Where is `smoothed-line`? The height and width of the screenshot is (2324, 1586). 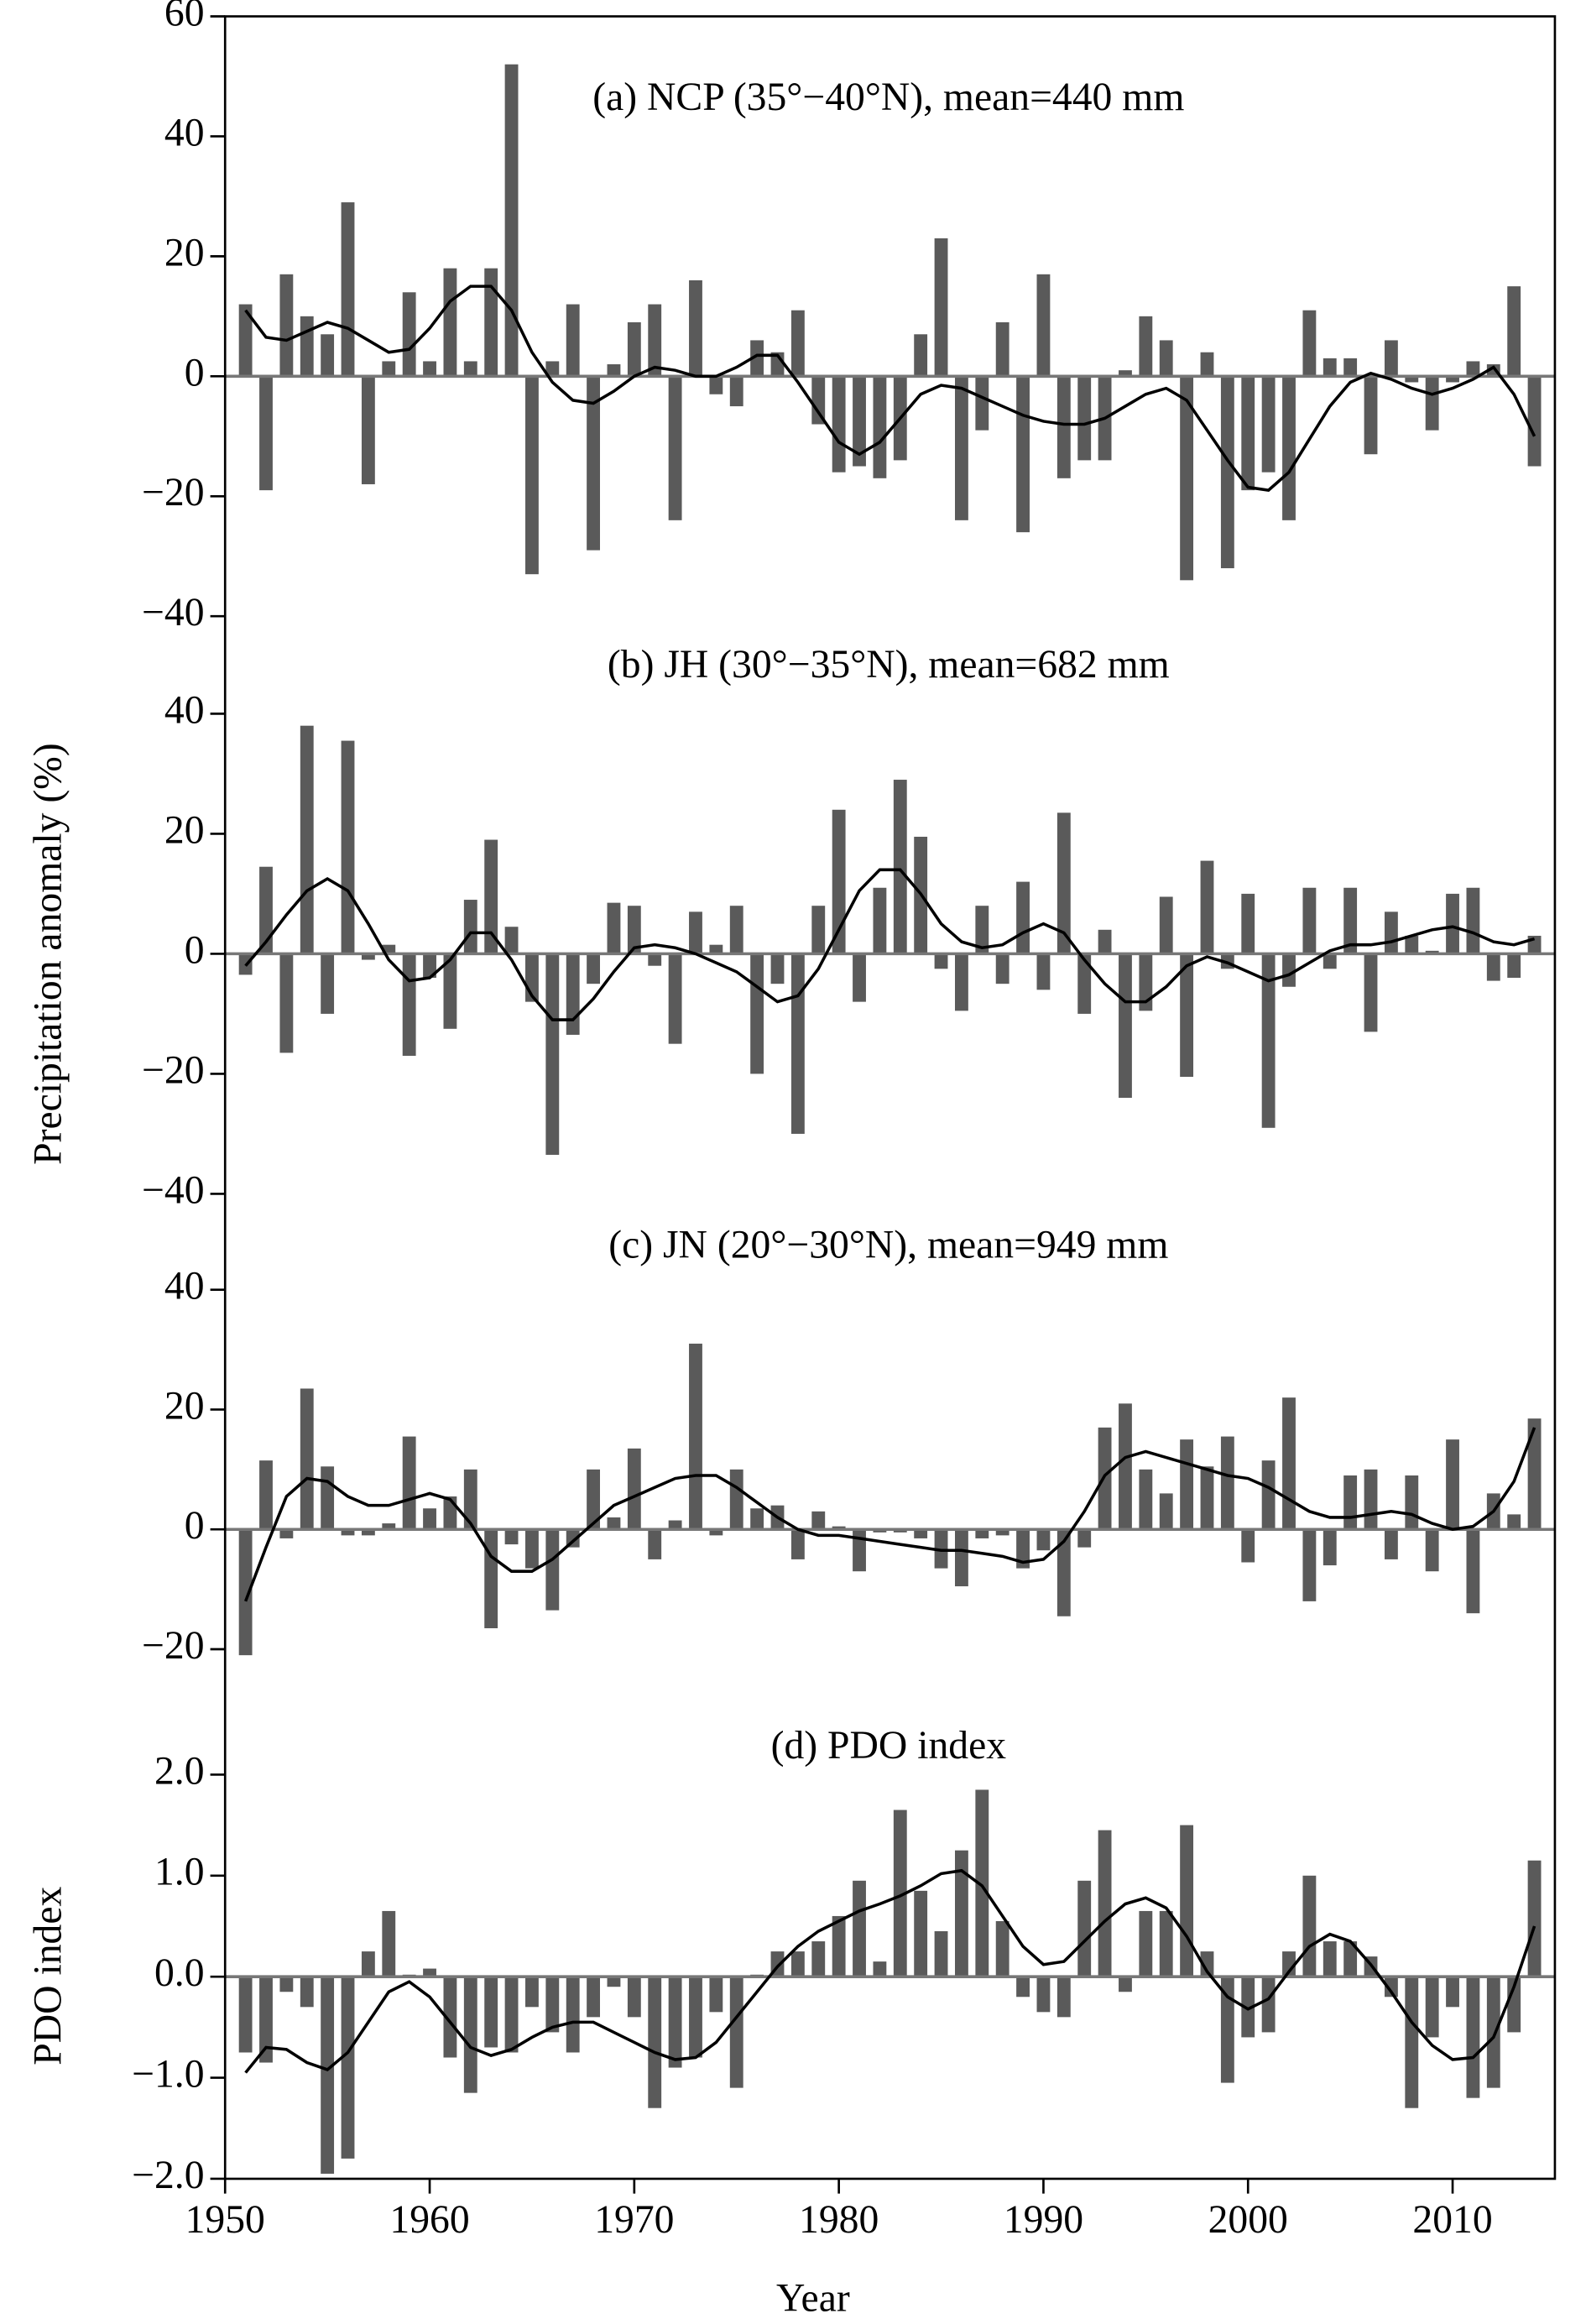
smoothed-line is located at coordinates (890, 944).